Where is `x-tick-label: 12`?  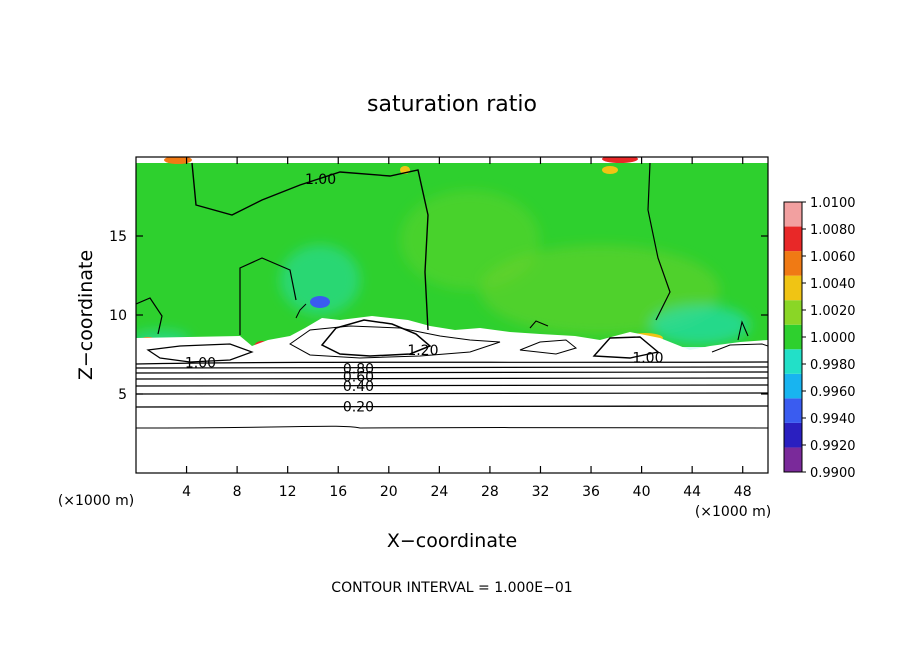 x-tick-label: 12 is located at coordinates (288, 492).